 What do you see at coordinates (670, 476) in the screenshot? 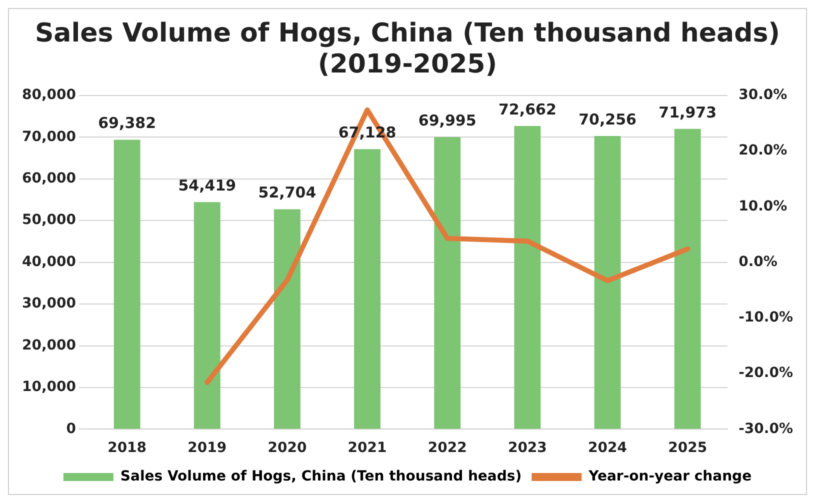
I see `legend-label: Year-on-year change` at bounding box center [670, 476].